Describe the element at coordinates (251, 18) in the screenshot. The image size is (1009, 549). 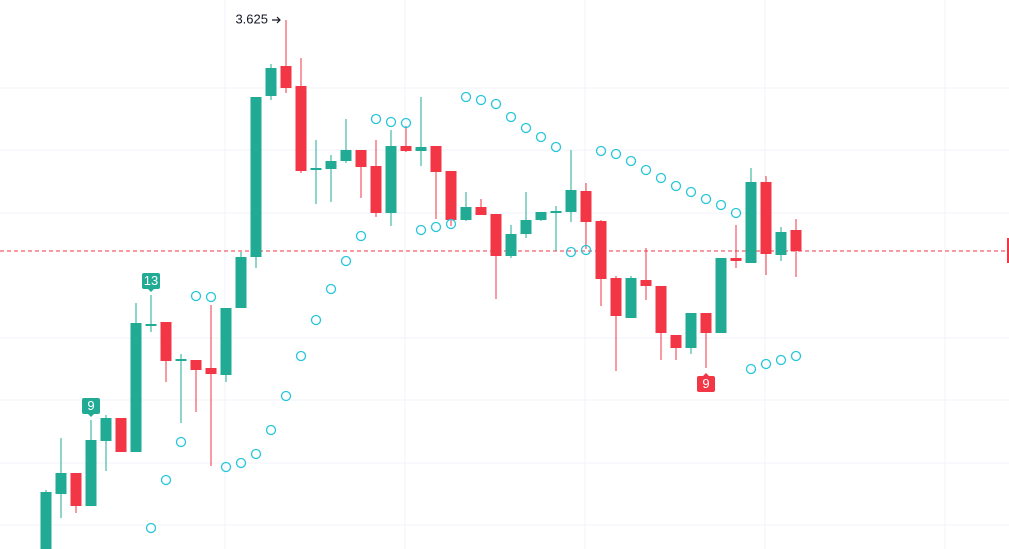
I see `high-label: 3.625` at that location.